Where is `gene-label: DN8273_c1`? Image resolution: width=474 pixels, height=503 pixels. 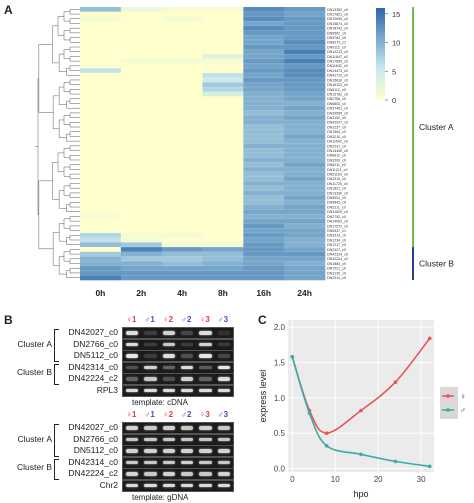 gene-label: DN8273_c1 is located at coordinates (336, 43).